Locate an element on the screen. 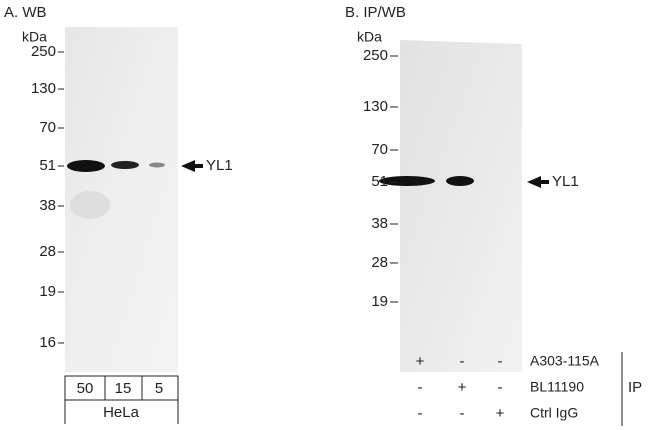 The height and width of the screenshot is (430, 650). lane-box is located at coordinates (121, 388).